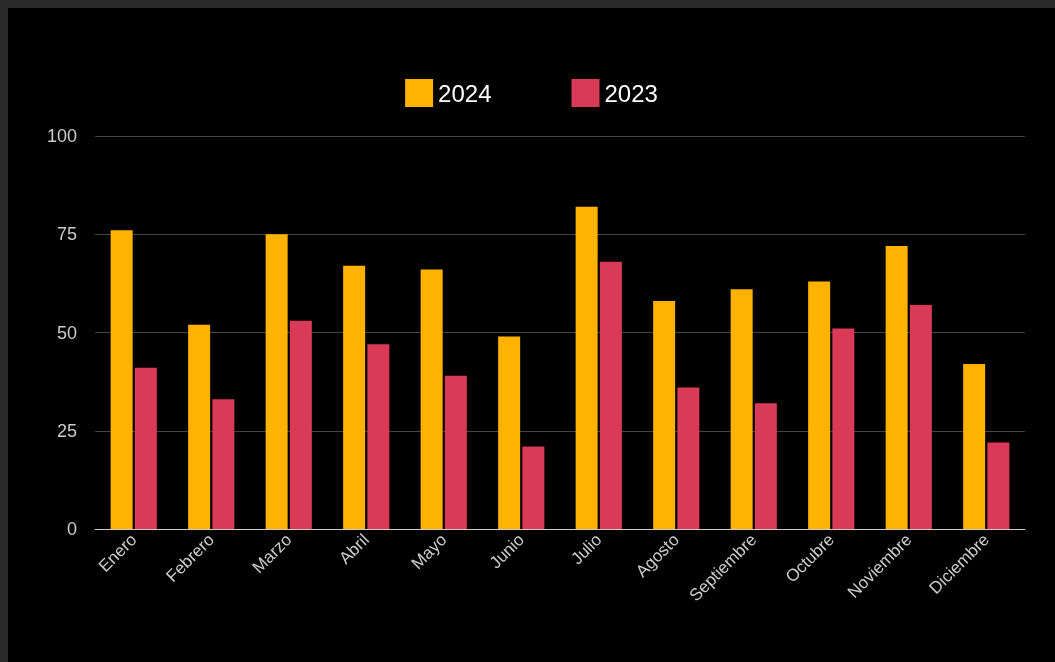 This screenshot has height=662, width=1055. I want to click on y-tick-label: 50, so click(66, 332).